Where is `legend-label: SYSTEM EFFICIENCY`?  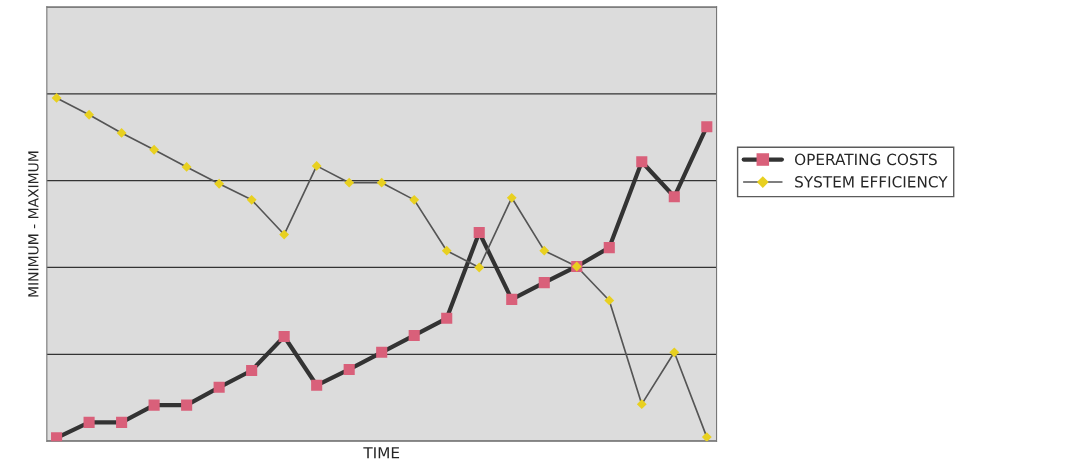 legend-label: SYSTEM EFFICIENCY is located at coordinates (871, 182).